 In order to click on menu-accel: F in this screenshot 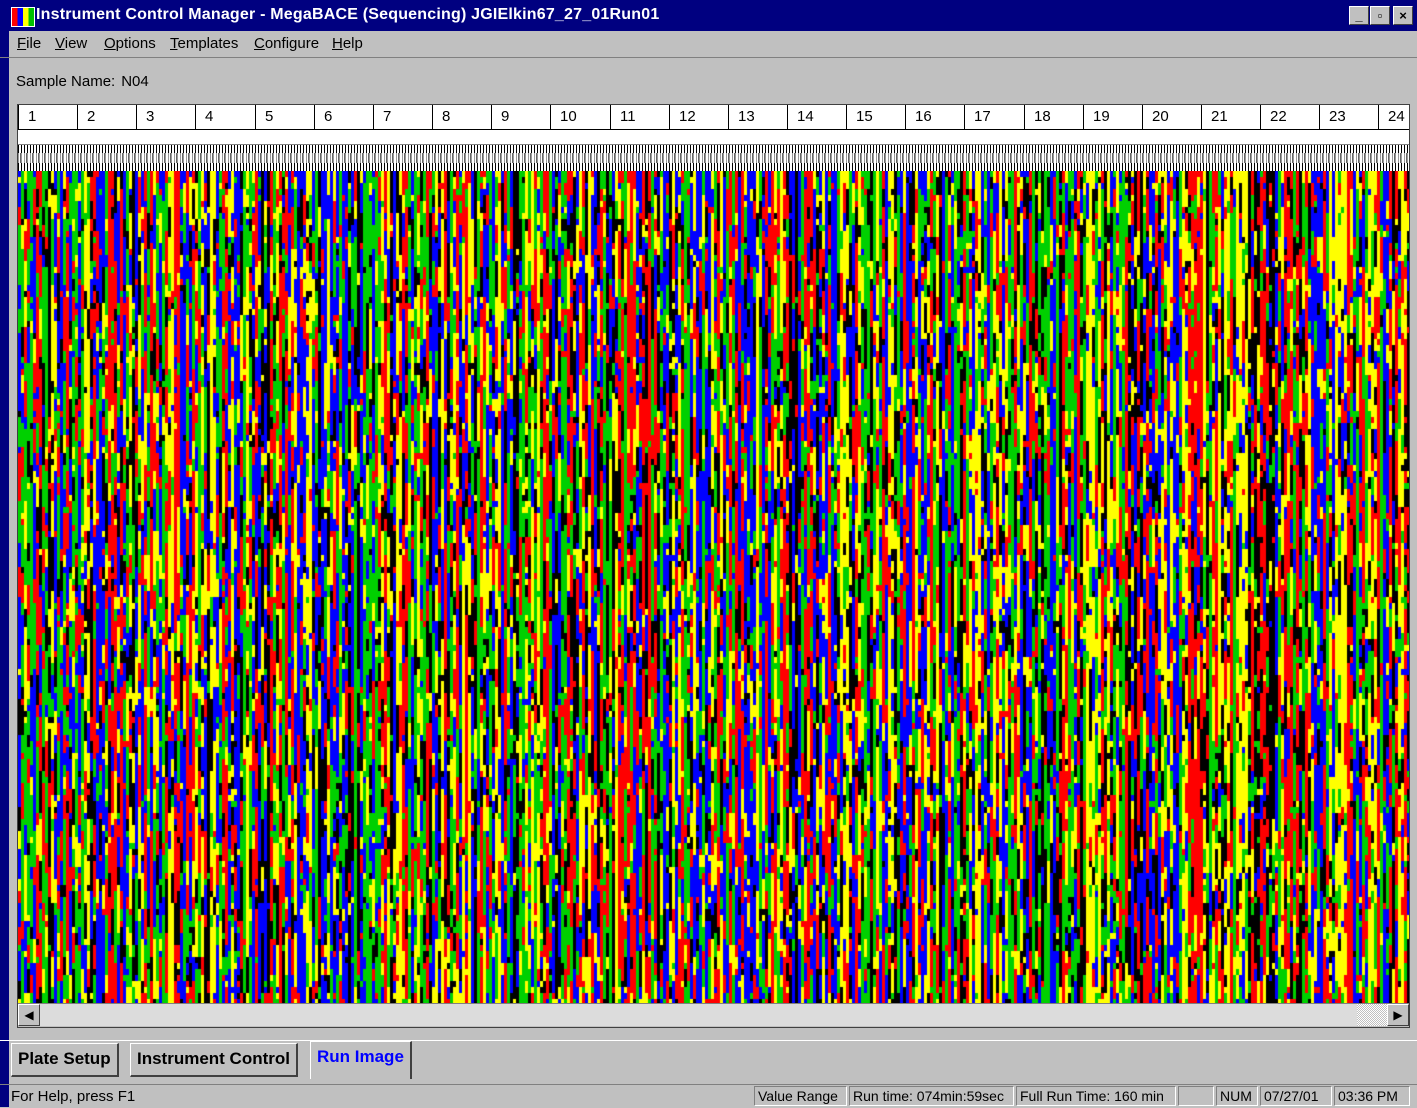, I will do `click(22, 43)`.